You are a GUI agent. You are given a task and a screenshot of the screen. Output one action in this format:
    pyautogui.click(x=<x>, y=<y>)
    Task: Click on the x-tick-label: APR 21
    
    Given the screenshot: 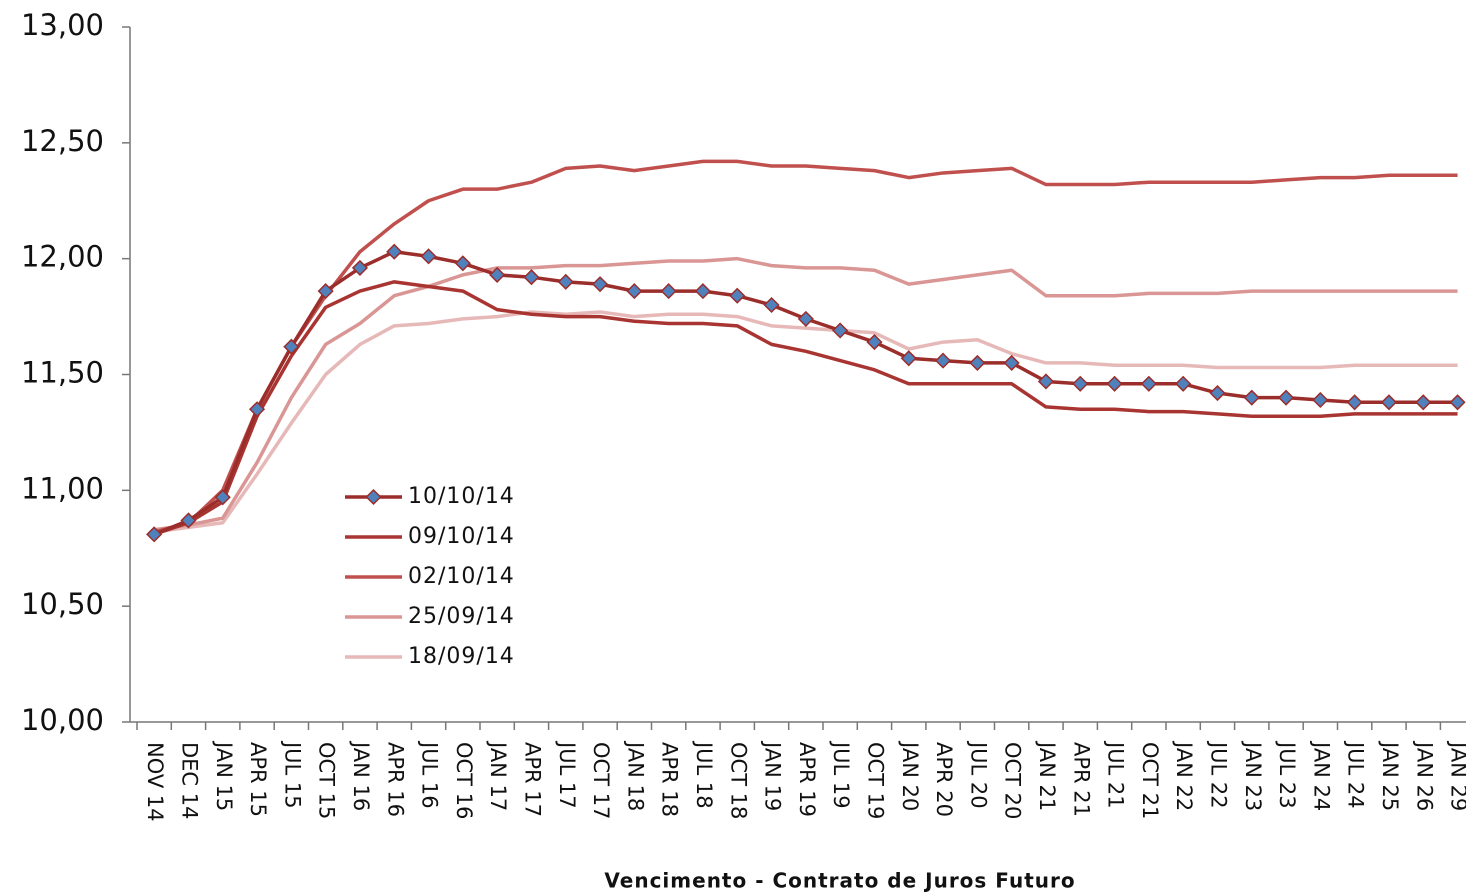 What is the action you would take?
    pyautogui.click(x=1081, y=779)
    